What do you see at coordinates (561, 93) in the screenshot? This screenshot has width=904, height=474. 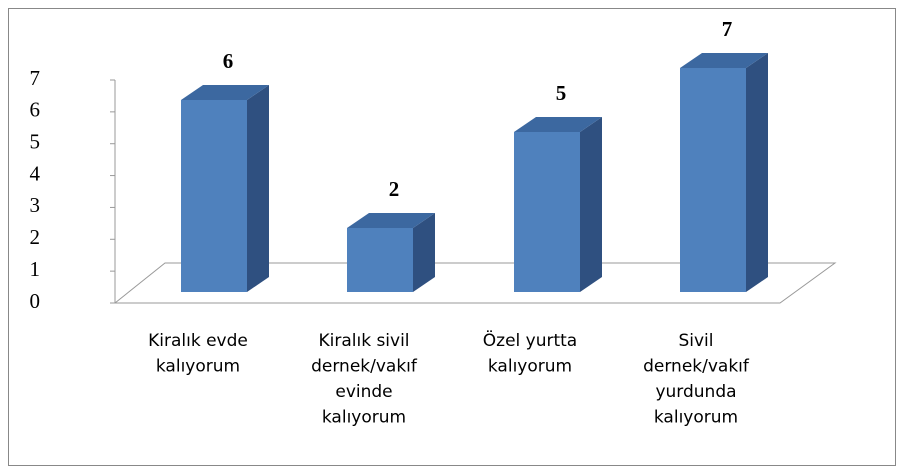 I see `data-label: 5` at bounding box center [561, 93].